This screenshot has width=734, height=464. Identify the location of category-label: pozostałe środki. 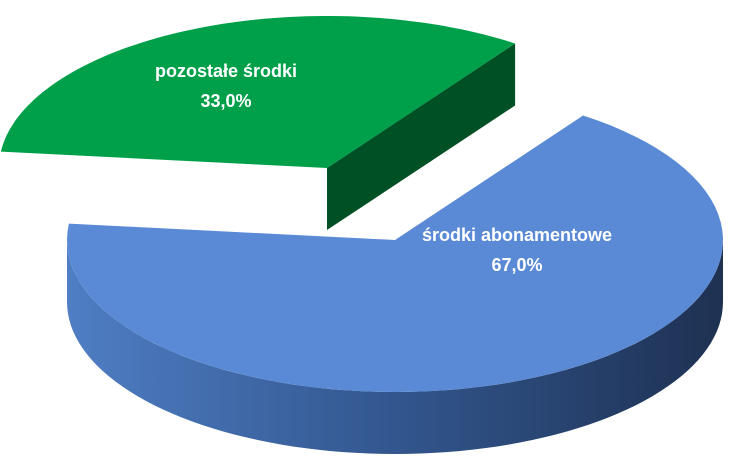
(226, 71).